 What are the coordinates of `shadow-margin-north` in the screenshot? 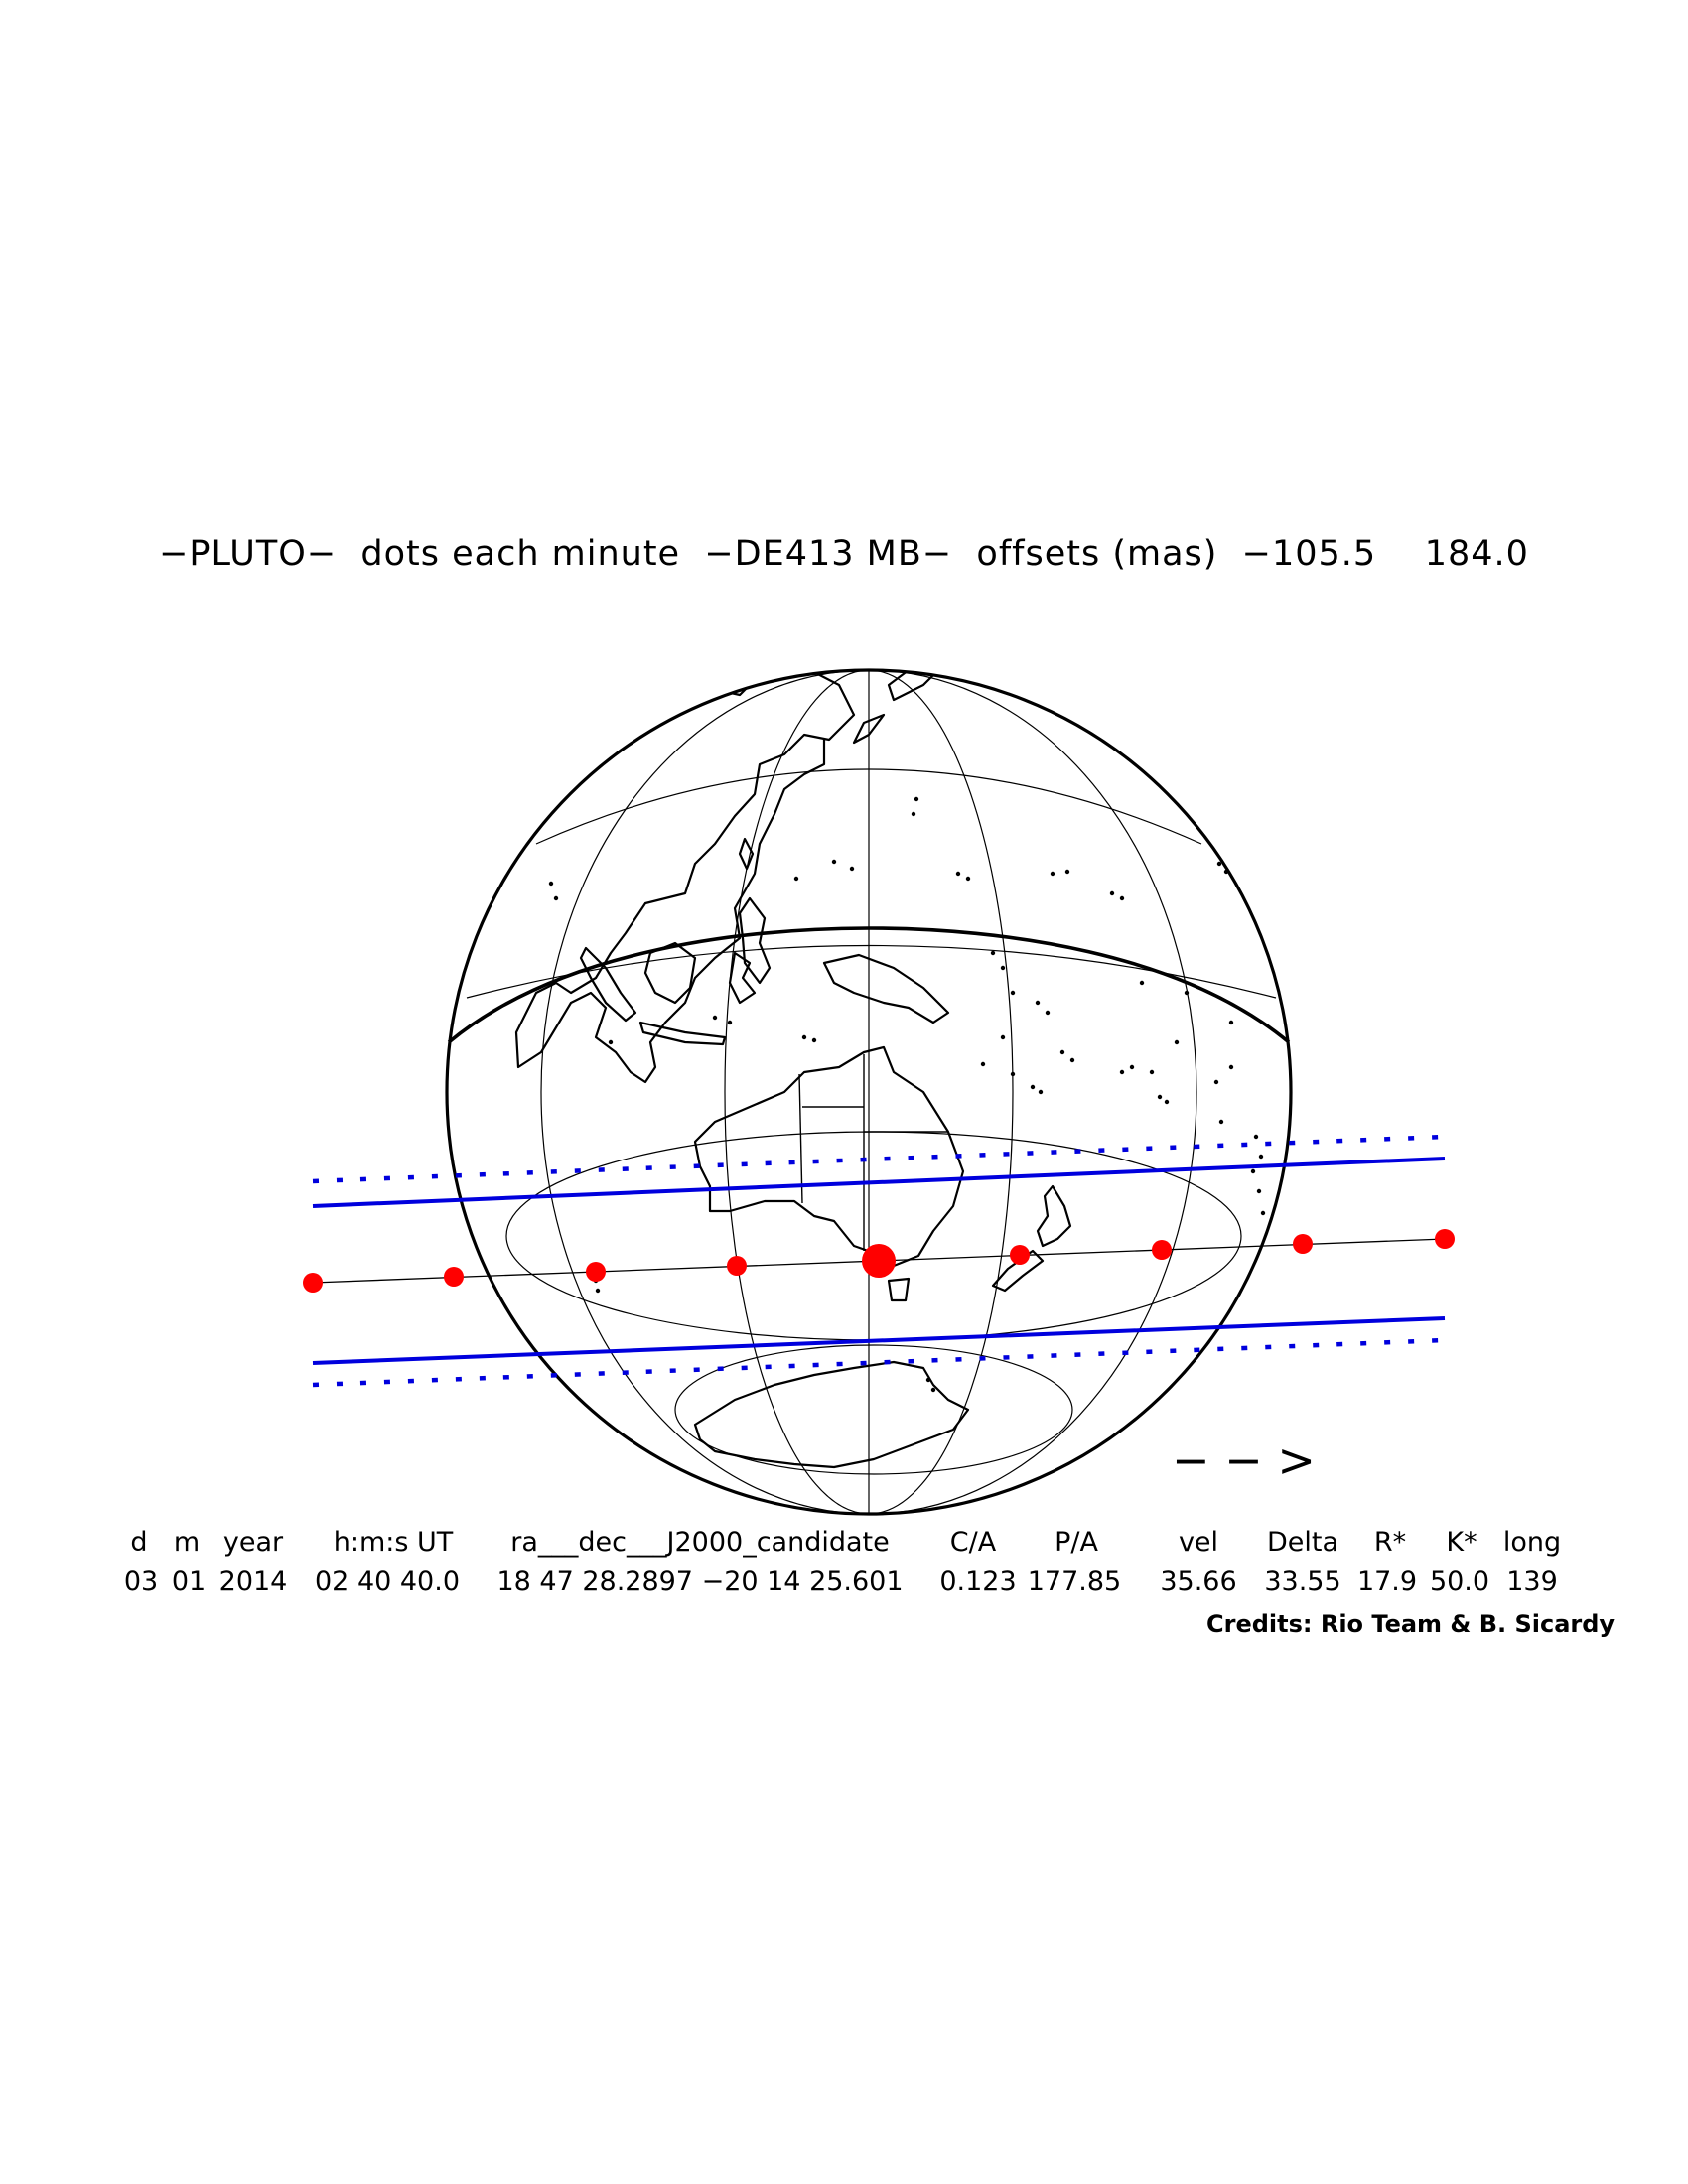 It's located at (879, 1159).